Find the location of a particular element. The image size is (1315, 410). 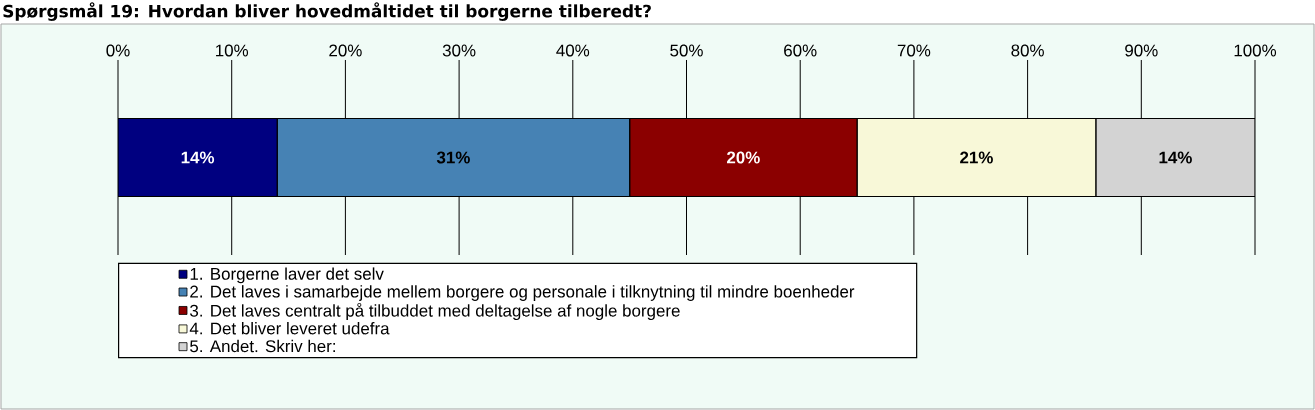

legend-label: 1. Borgerne laver det selv is located at coordinates (287, 275).